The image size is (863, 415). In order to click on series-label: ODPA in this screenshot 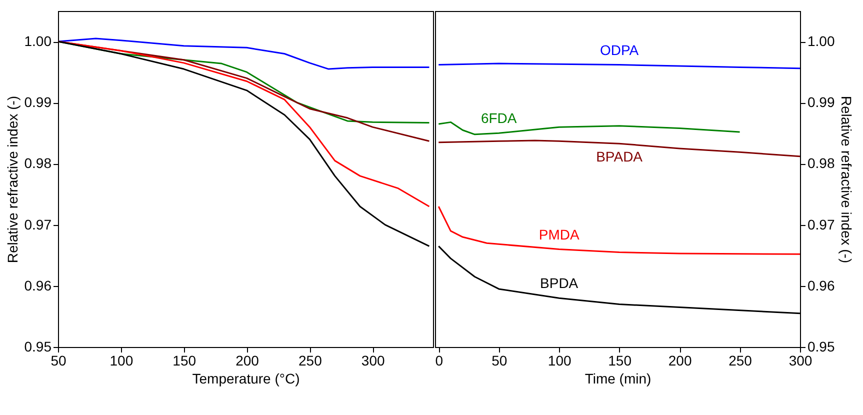, I will do `click(620, 50)`.